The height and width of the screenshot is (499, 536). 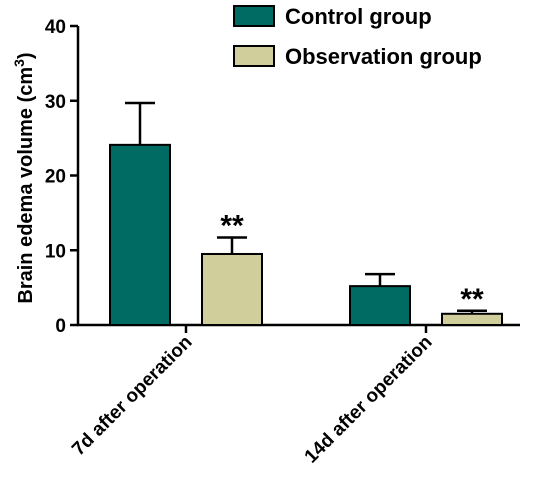 I want to click on y-axis-title-text: Brain edema volume (cm, so click(x=26, y=185).